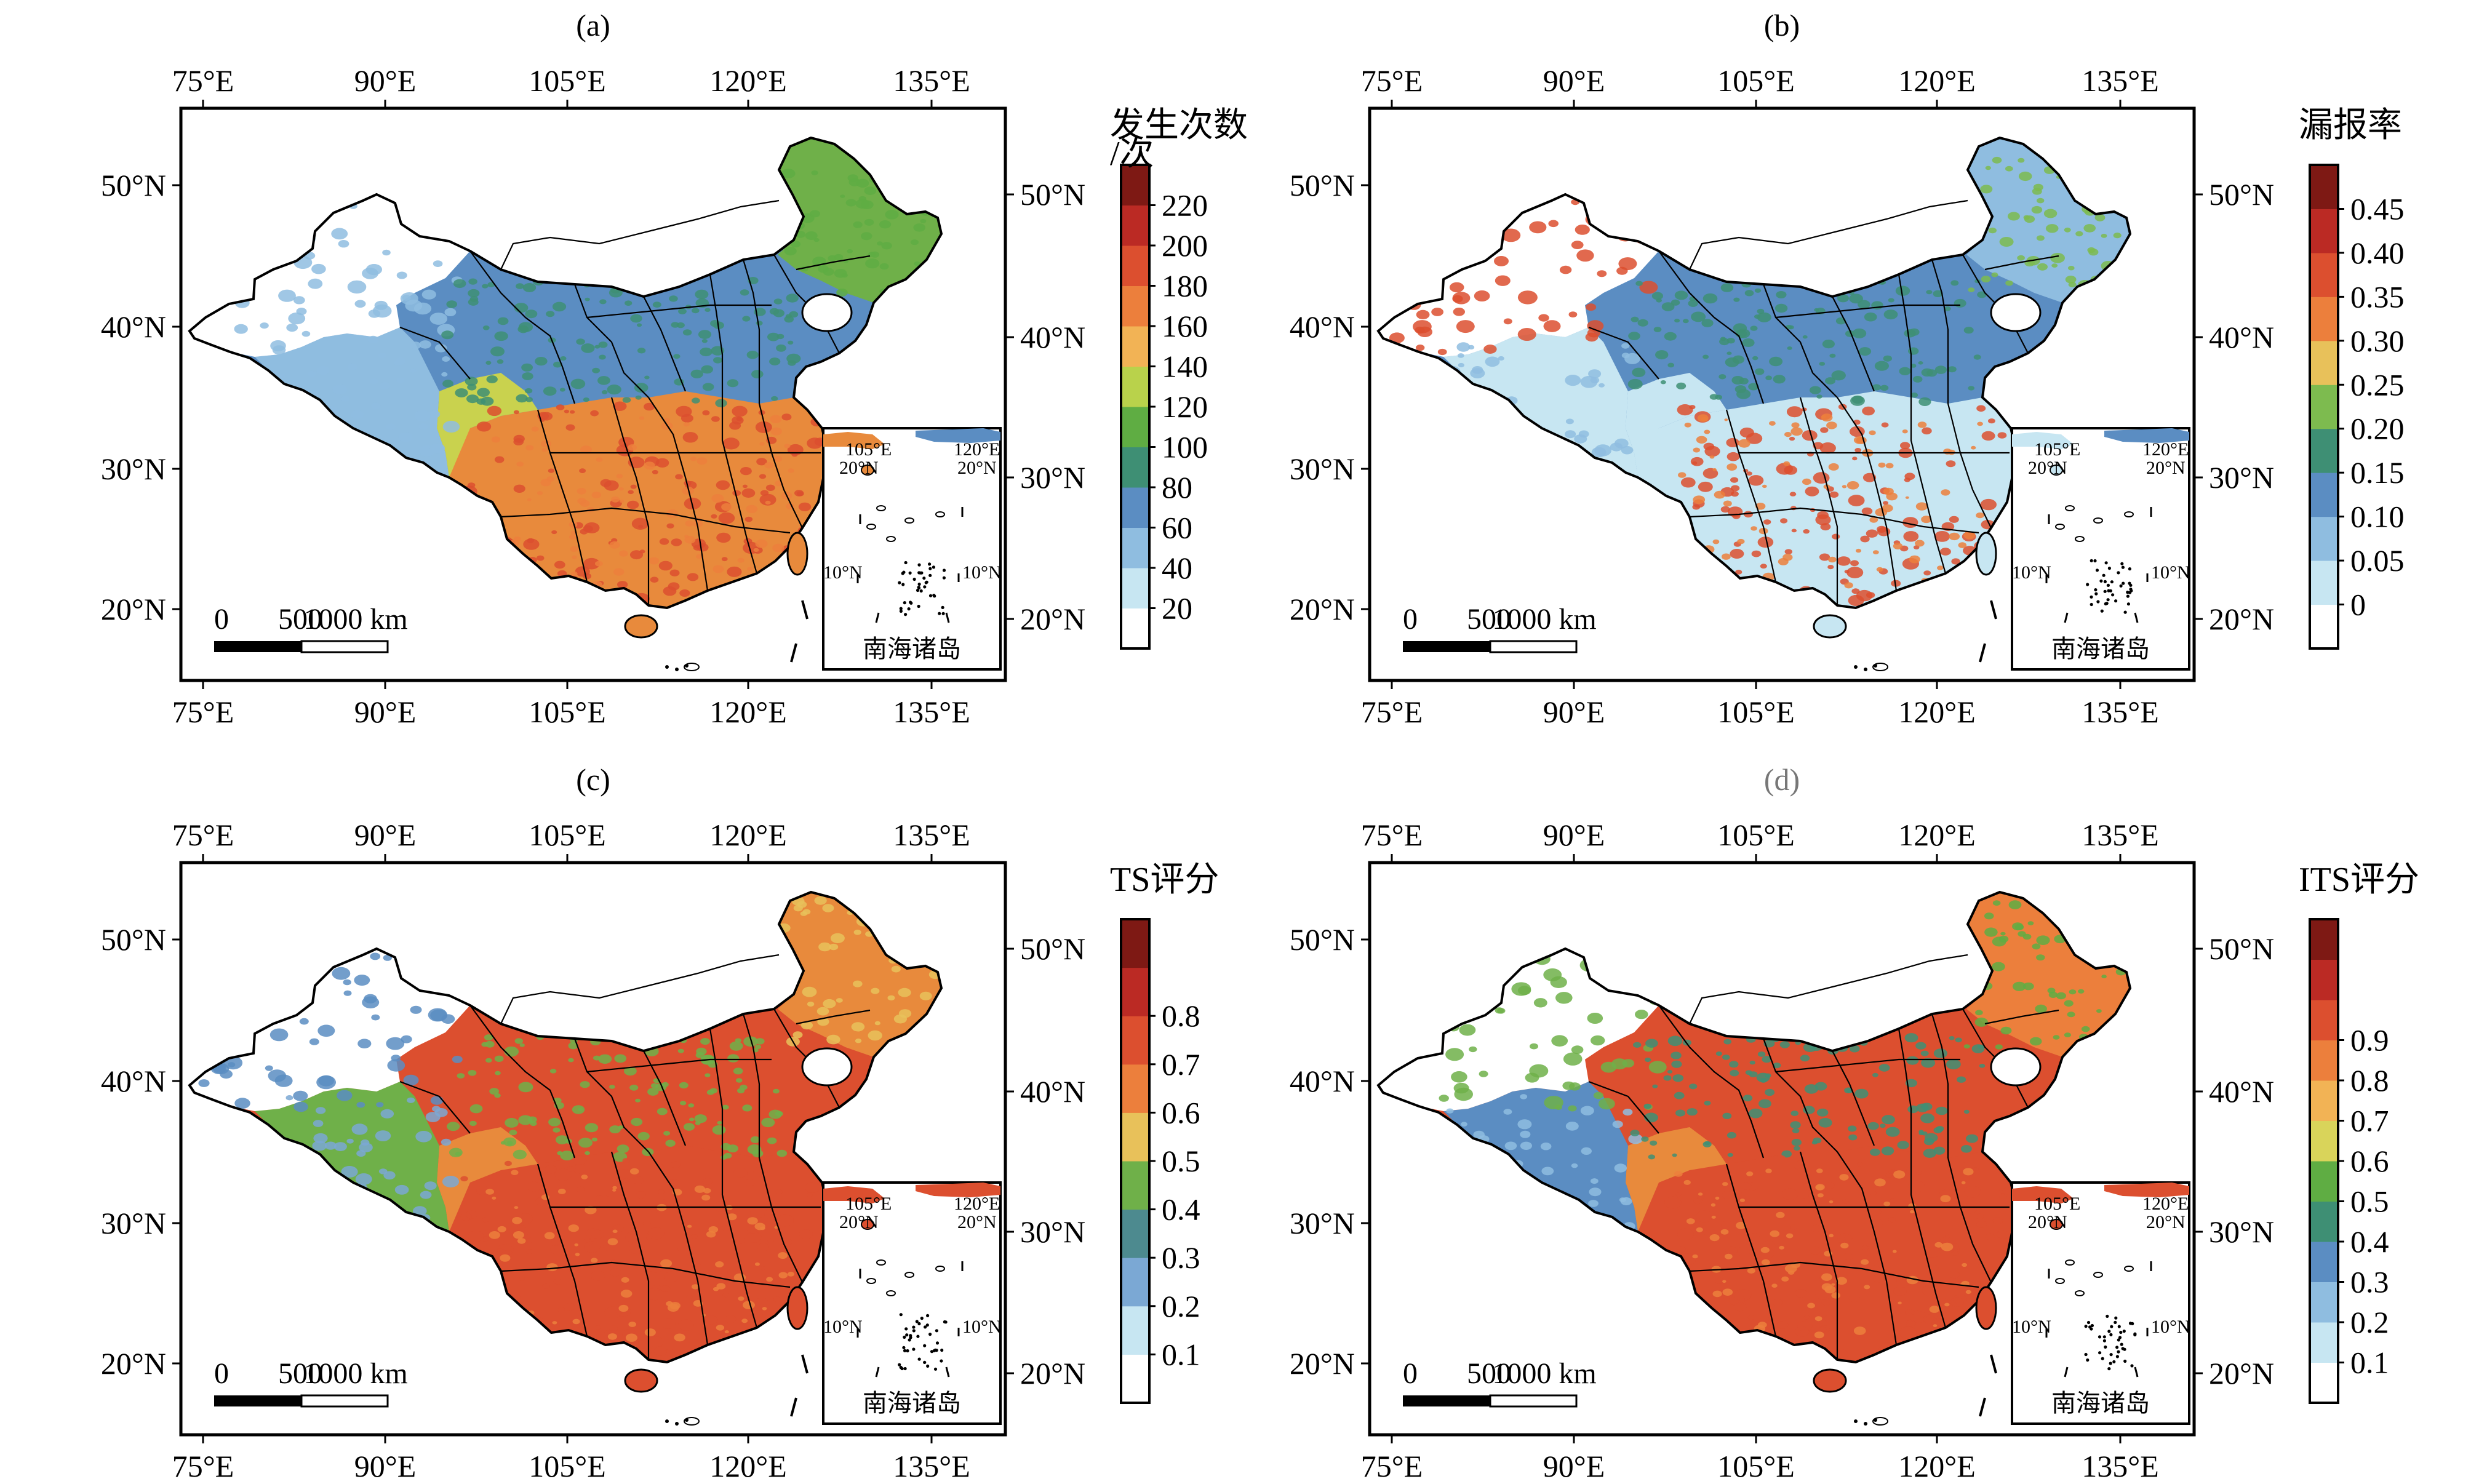 This screenshot has width=2471, height=1484. Describe the element at coordinates (133, 1363) in the screenshot. I see `lat-tick-label-left: 20°N` at that location.